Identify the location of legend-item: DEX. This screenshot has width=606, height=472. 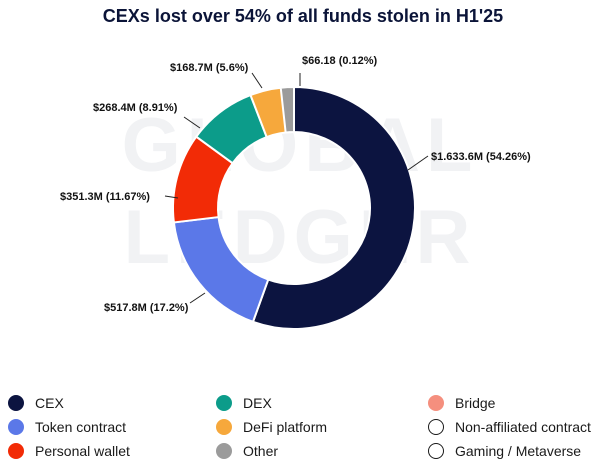
(244, 403).